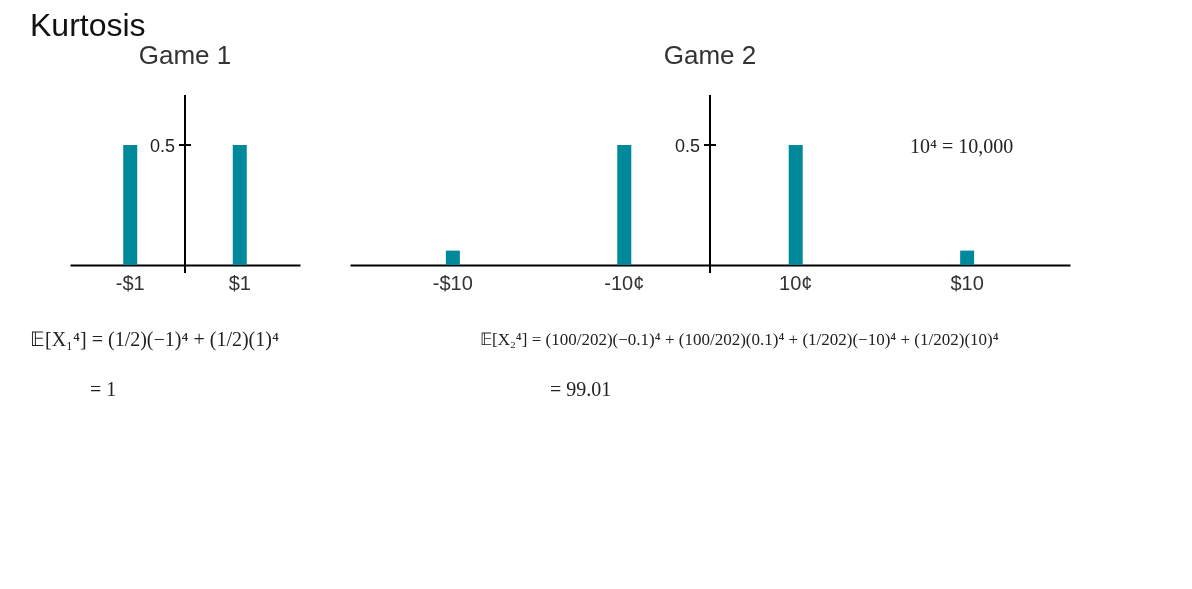  I want to click on text: 𝔼[X₁⁴] = (1/2)(−1)⁴ + (1/2)(1)⁴, so click(154, 339).